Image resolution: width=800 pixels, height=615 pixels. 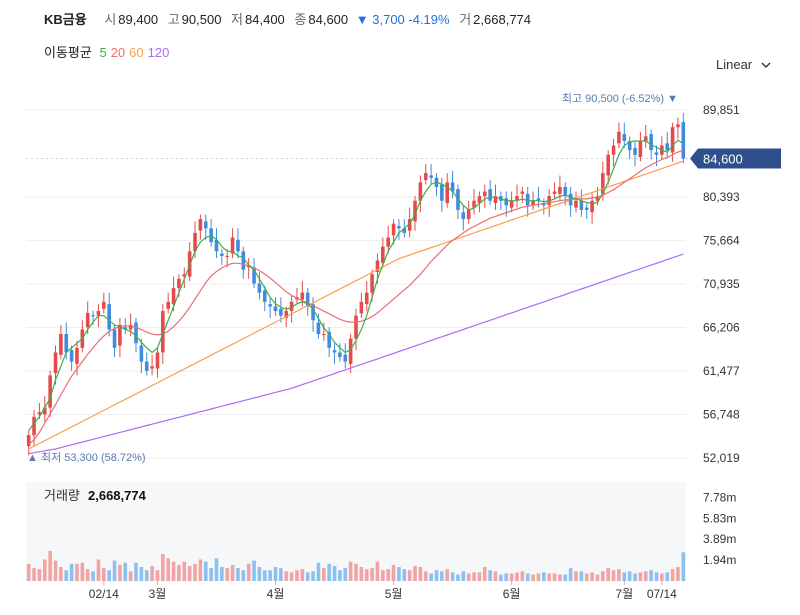 I want to click on price-tick-label: 66,206, so click(x=721, y=328).